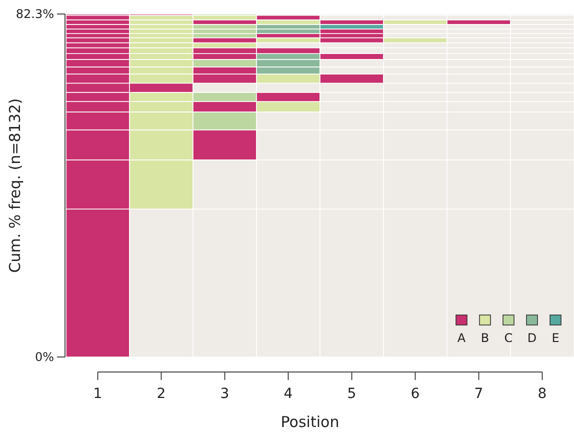  What do you see at coordinates (461, 338) in the screenshot?
I see `legend-label: A` at bounding box center [461, 338].